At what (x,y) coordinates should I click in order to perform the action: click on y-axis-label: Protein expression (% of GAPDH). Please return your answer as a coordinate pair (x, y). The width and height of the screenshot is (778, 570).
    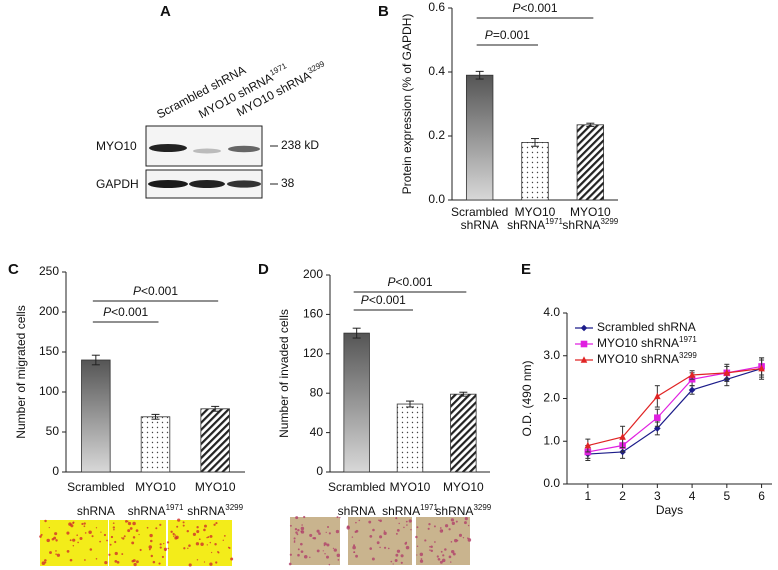
    Looking at the image, I should click on (407, 104).